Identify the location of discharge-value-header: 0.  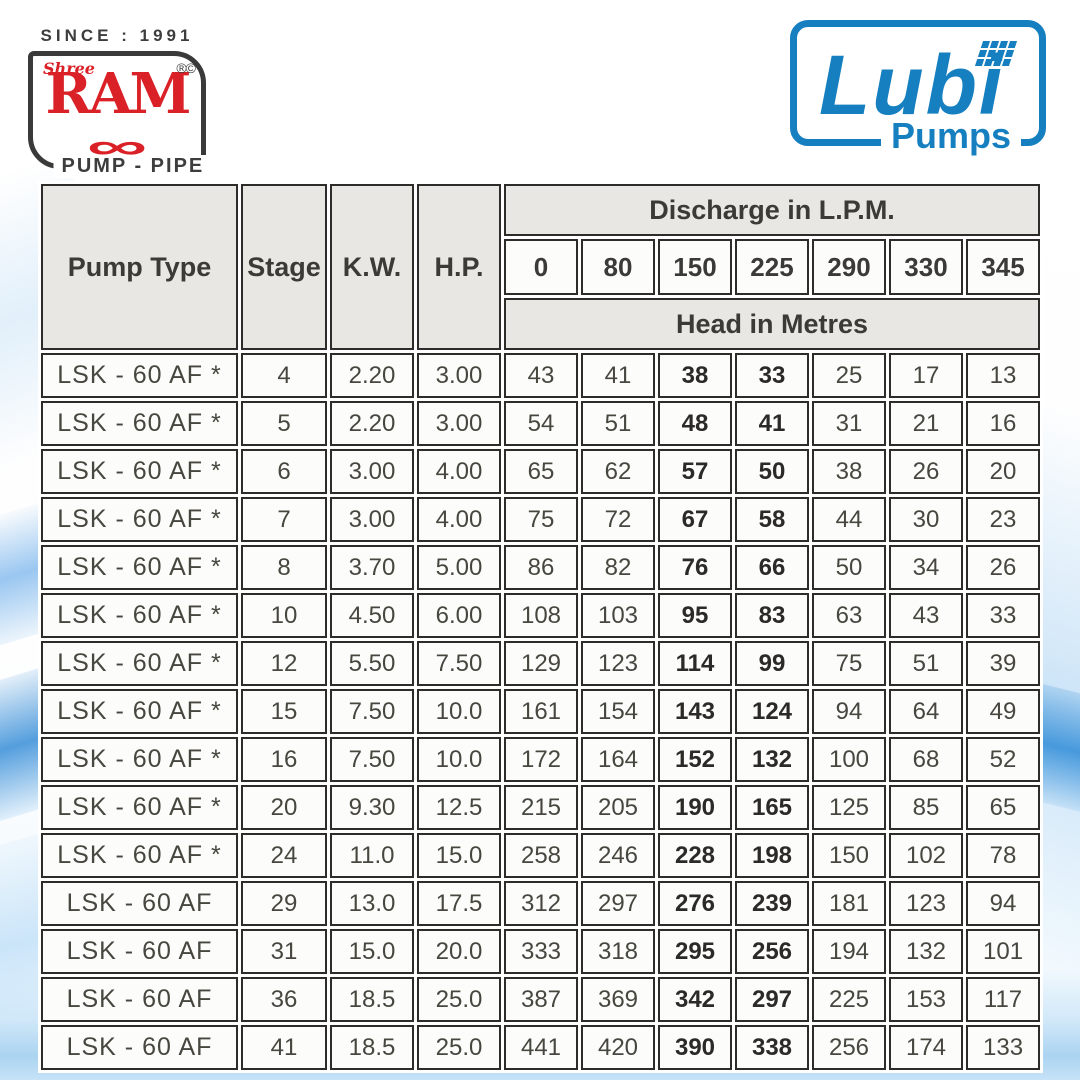
(541, 267).